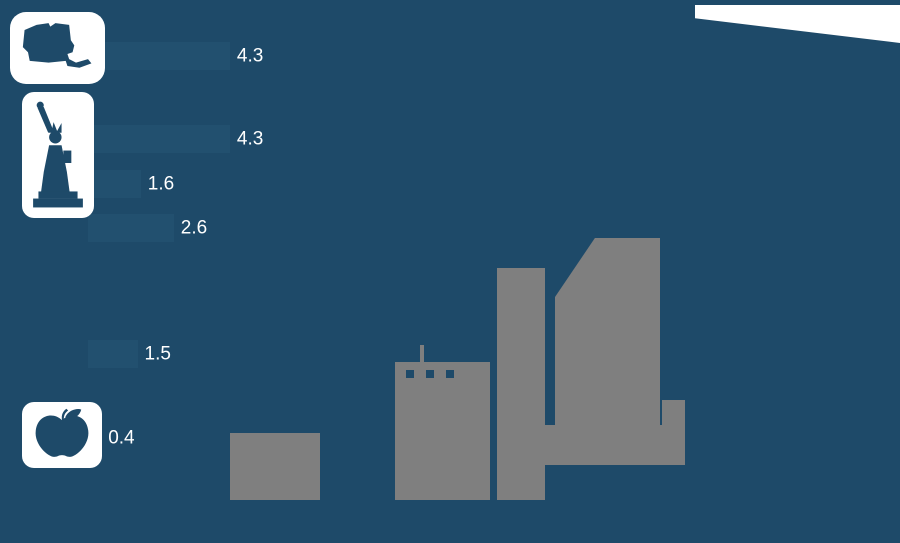  Describe the element at coordinates (131, 184) in the screenshot. I see `bar: 1.6` at that location.